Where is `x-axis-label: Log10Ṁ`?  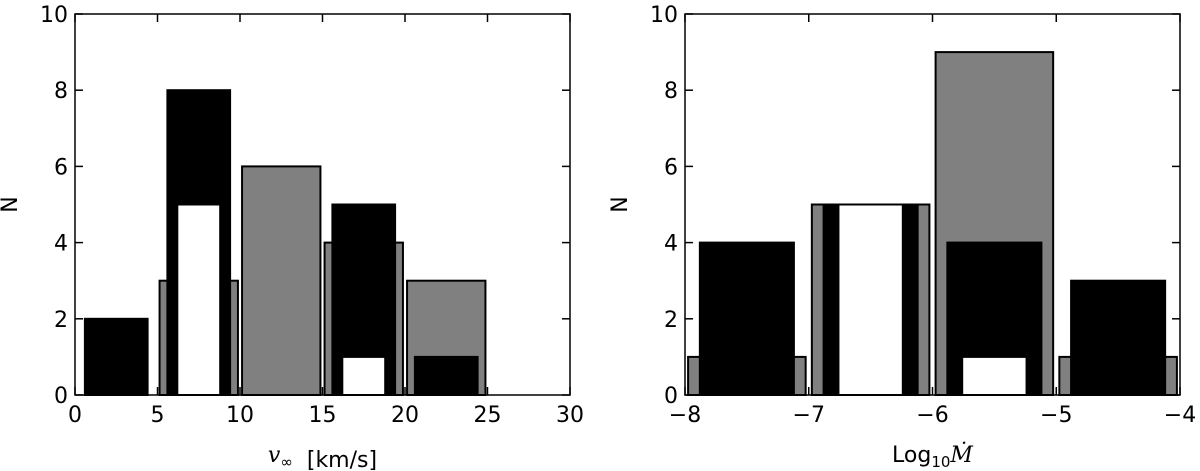
x-axis-label: Log10Ṁ is located at coordinates (932, 456).